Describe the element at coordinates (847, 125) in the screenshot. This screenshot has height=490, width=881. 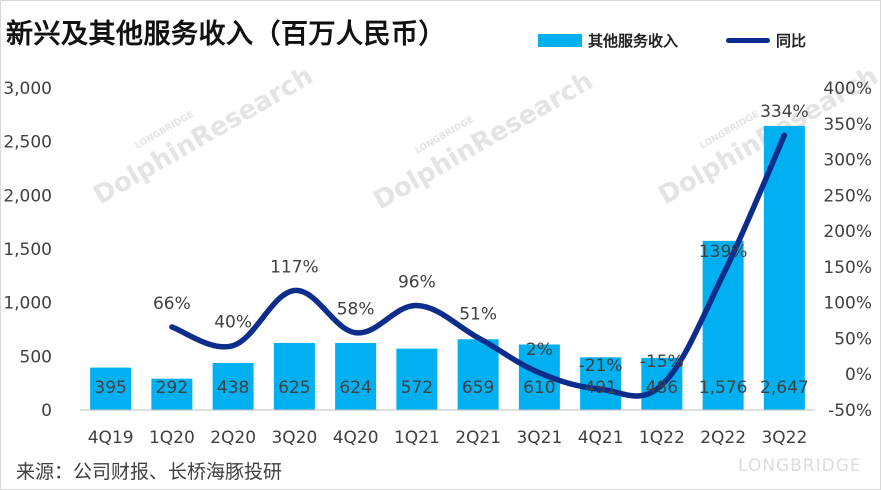
I see `y-right-tick-label: 350%` at that location.